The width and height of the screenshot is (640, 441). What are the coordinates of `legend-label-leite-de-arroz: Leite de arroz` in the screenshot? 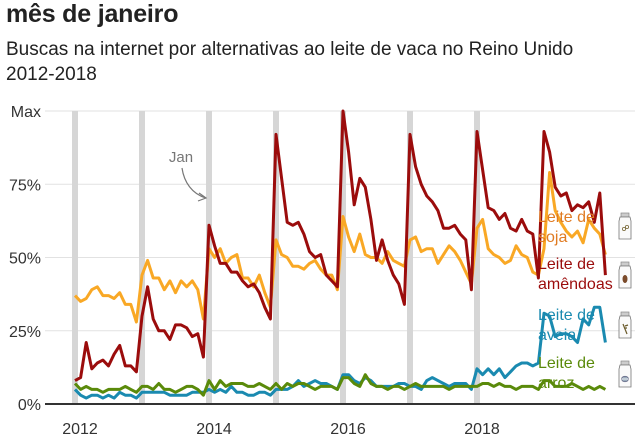 It's located at (566, 374).